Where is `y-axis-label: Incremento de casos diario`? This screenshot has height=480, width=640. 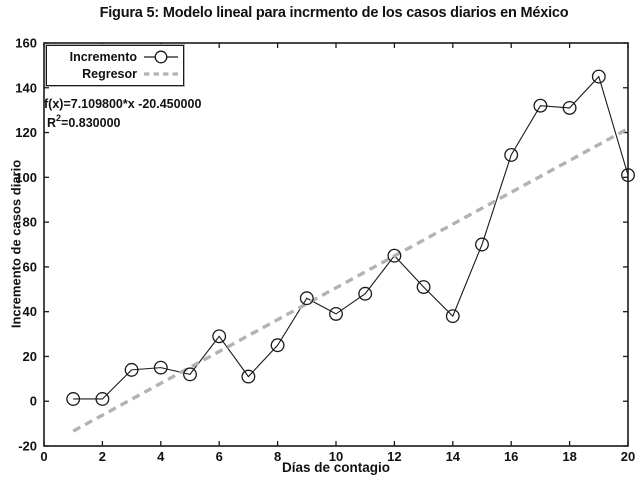 y-axis-label: Incremento de casos diario is located at coordinates (16, 244).